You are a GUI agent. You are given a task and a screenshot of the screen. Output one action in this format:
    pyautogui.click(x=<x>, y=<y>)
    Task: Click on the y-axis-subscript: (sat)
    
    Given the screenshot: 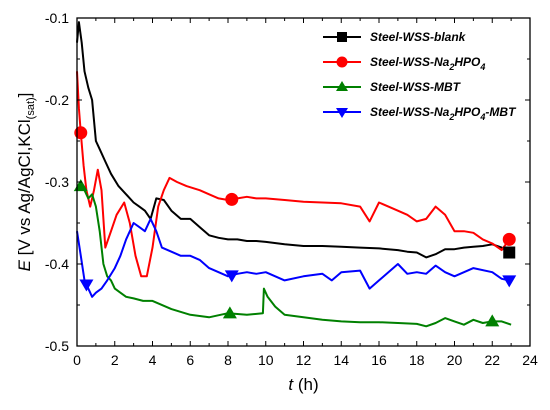 What is the action you would take?
    pyautogui.click(x=31, y=108)
    